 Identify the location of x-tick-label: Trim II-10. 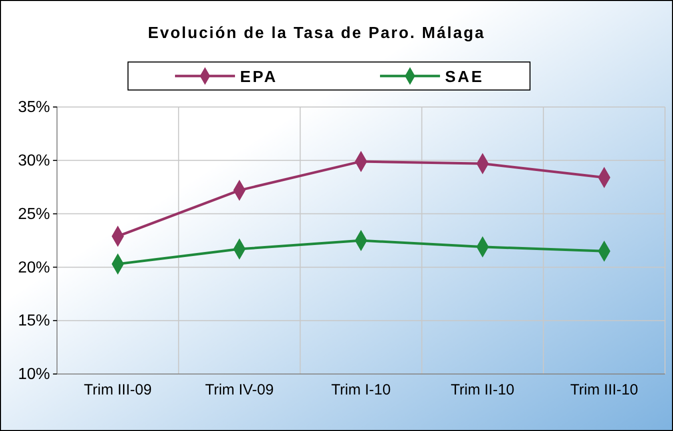
(482, 390).